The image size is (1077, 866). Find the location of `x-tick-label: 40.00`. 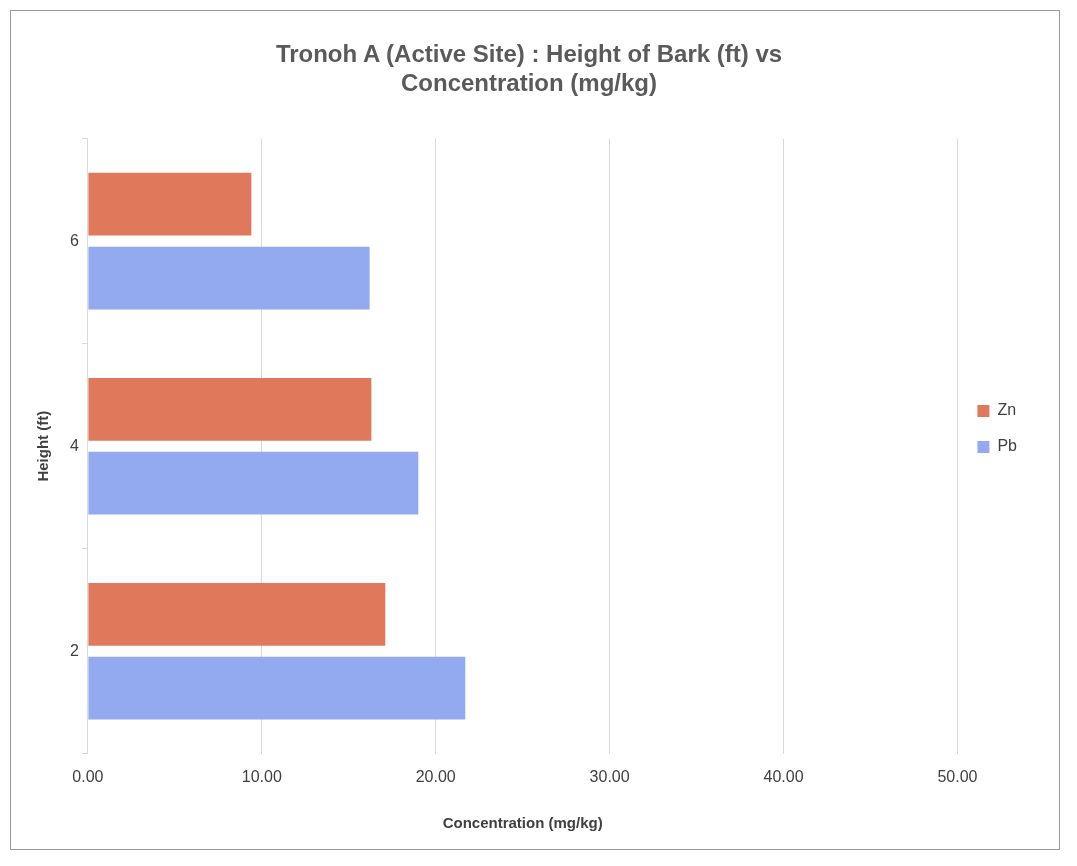

x-tick-label: 40.00 is located at coordinates (783, 776).